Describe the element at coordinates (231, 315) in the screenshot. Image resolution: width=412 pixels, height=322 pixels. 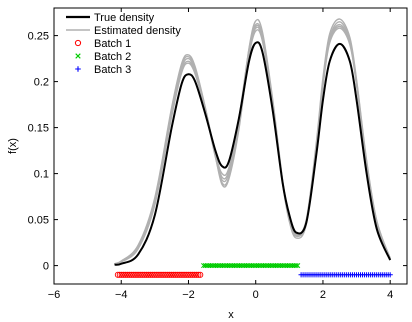
I see `x-axis-label: x` at that location.